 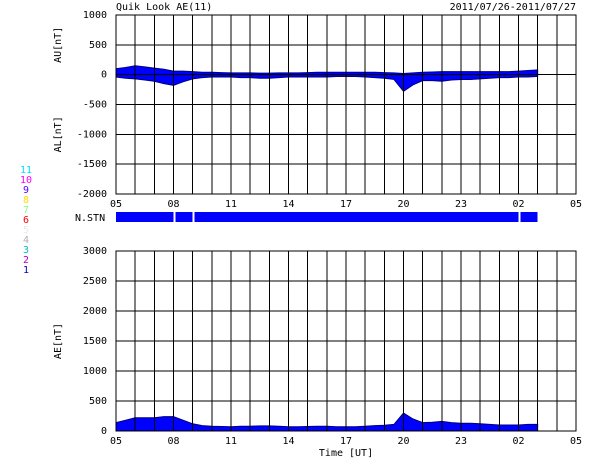 What do you see at coordinates (26, 250) in the screenshot?
I see `station-legend-label: 3` at bounding box center [26, 250].